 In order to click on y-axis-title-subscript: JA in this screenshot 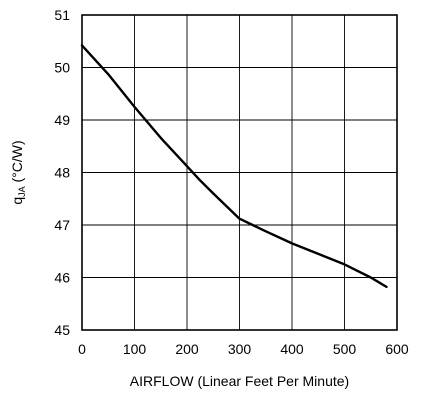, I will do `click(22, 191)`.